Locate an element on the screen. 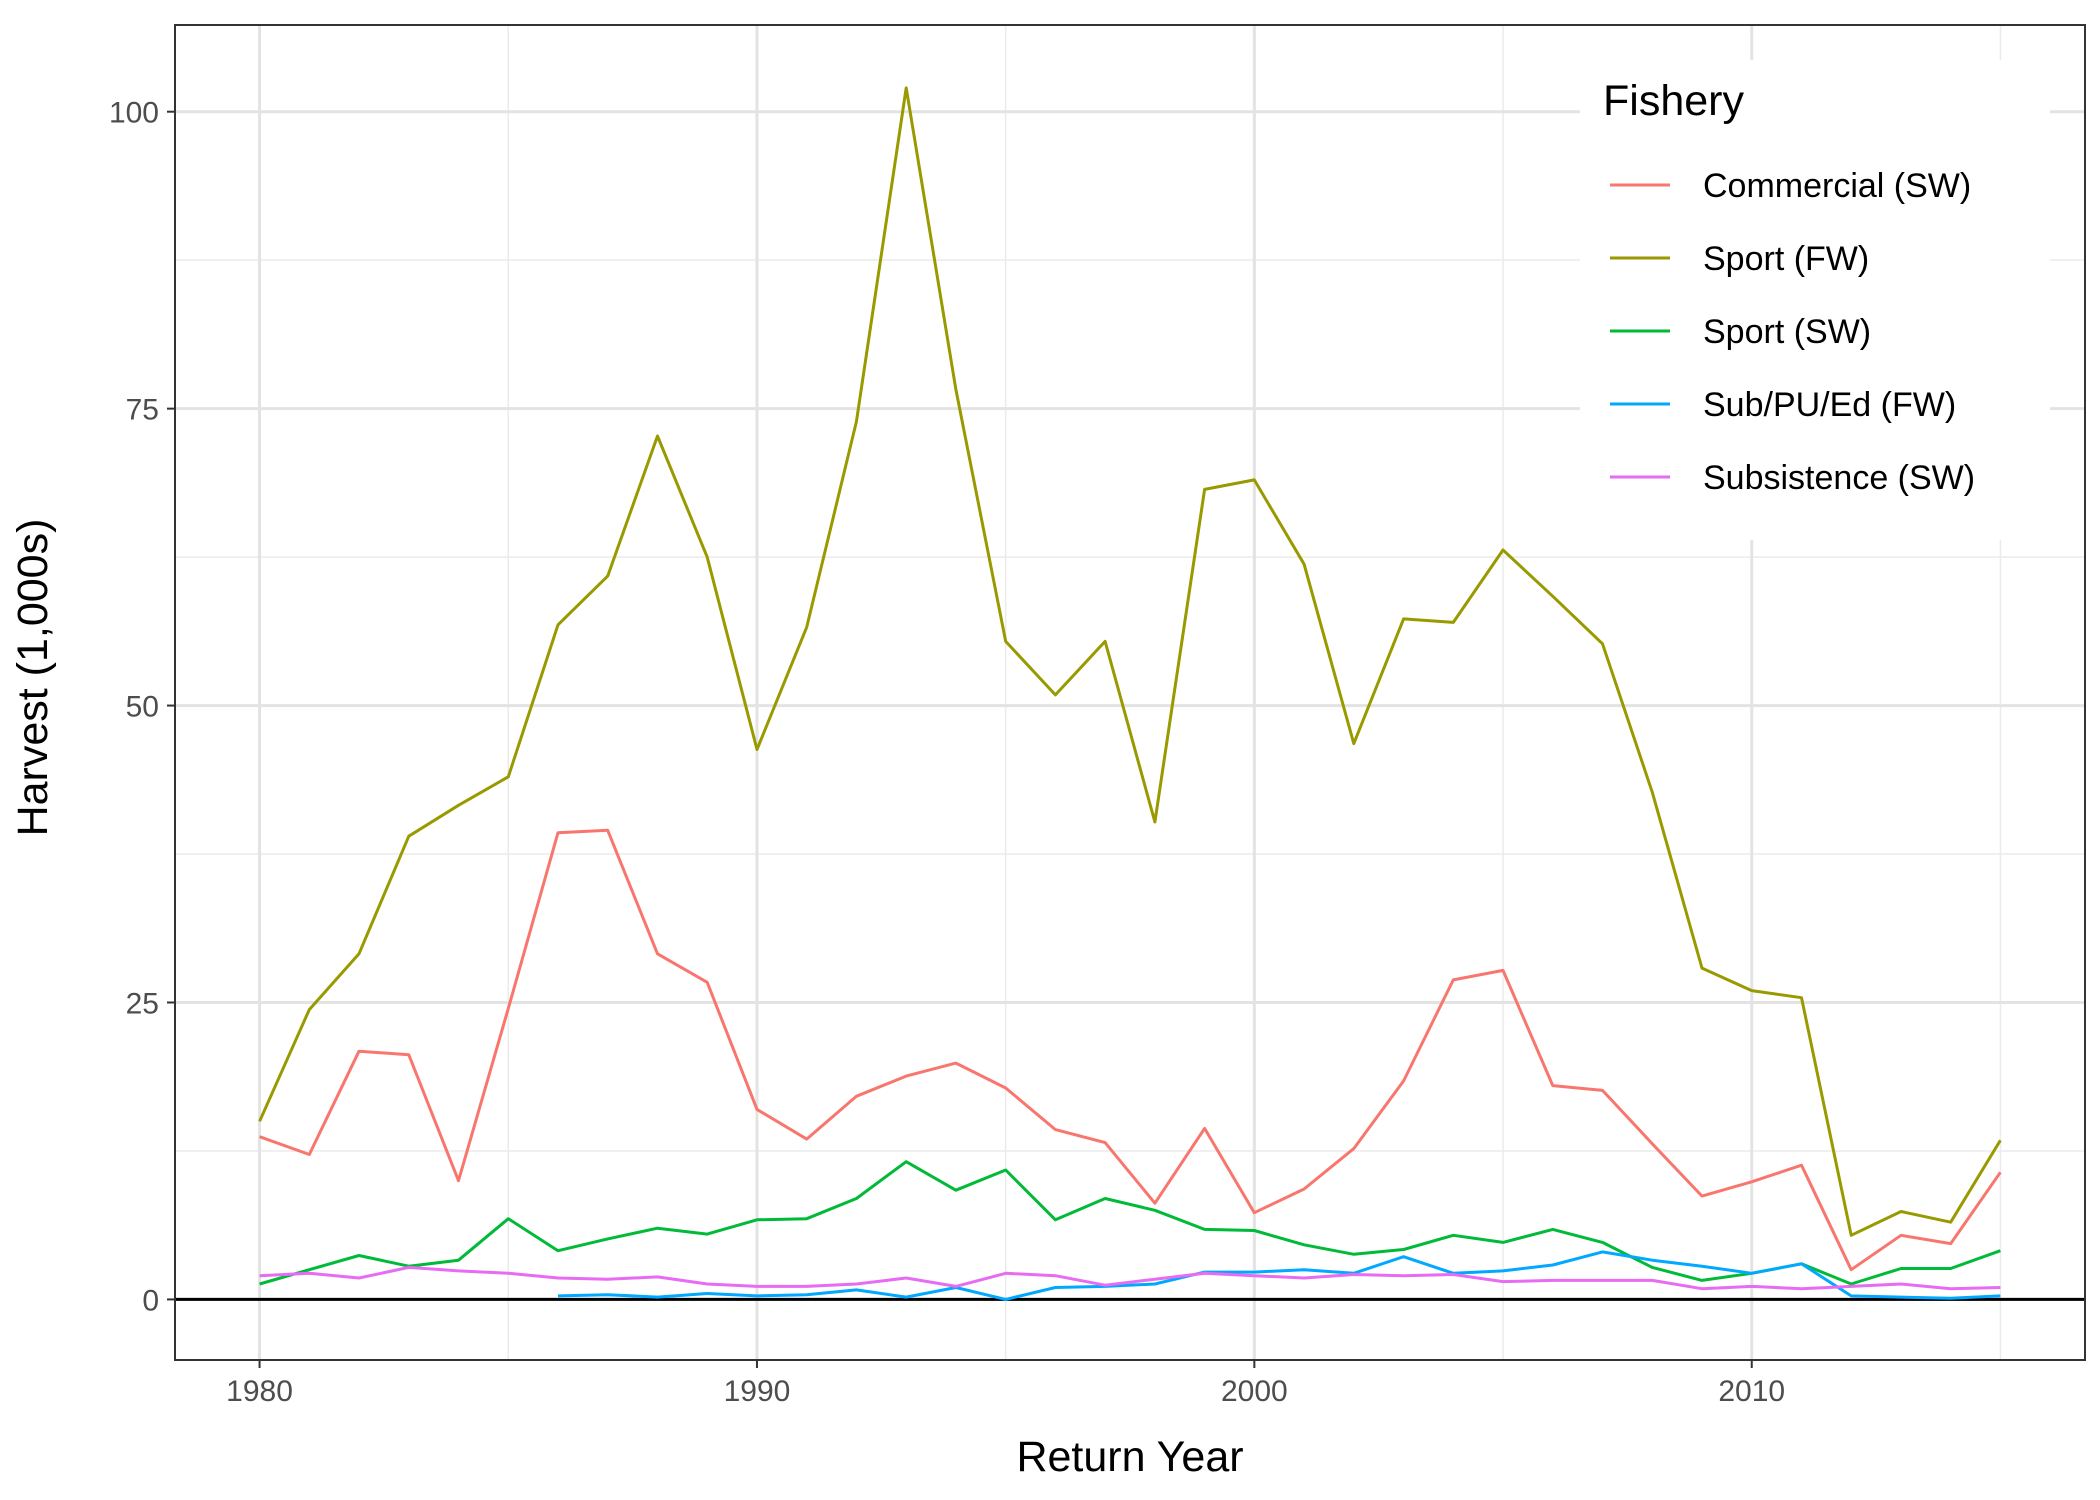 The image size is (2100, 1500). y-axis-ticks: 0 25 50 75 100 is located at coordinates (142, 707).